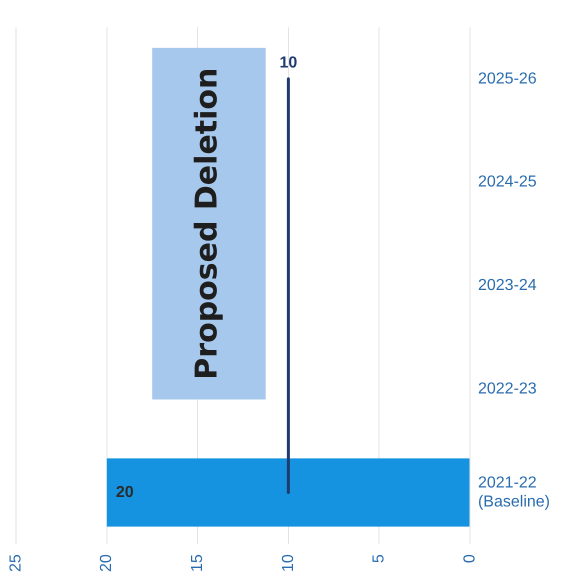 The image size is (566, 588). I want to click on data-label: 20, so click(125, 492).